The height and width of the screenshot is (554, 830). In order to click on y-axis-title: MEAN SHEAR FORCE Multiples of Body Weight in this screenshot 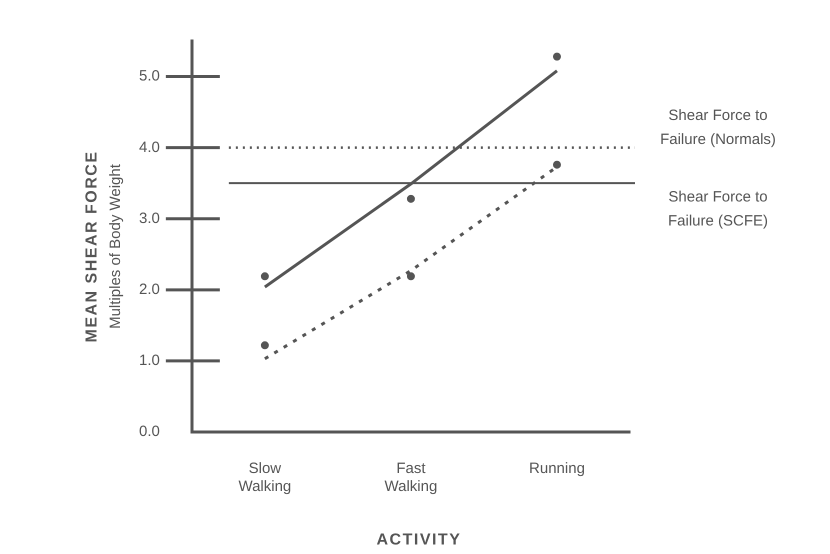, I will do `click(103, 246)`.